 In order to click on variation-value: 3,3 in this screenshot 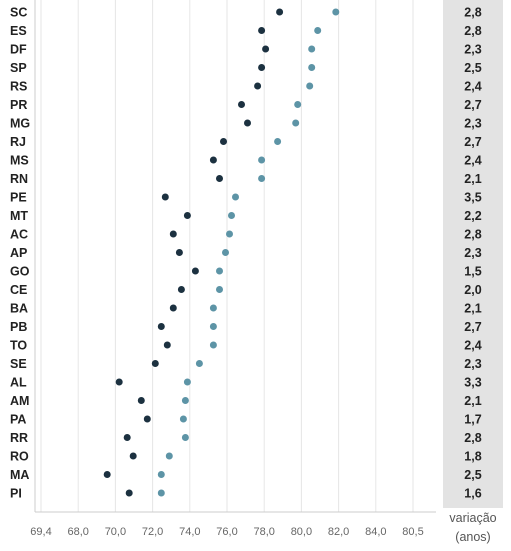, I will do `click(472, 383)`.